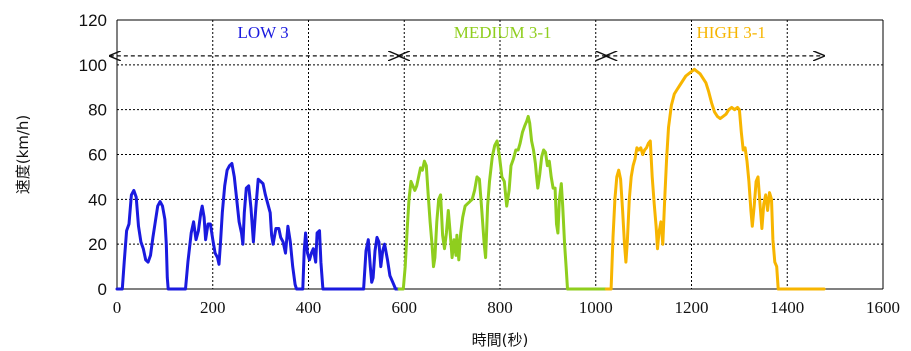 This screenshot has width=911, height=351. Describe the element at coordinates (97, 110) in the screenshot. I see `y-tick-label-80: 80` at that location.